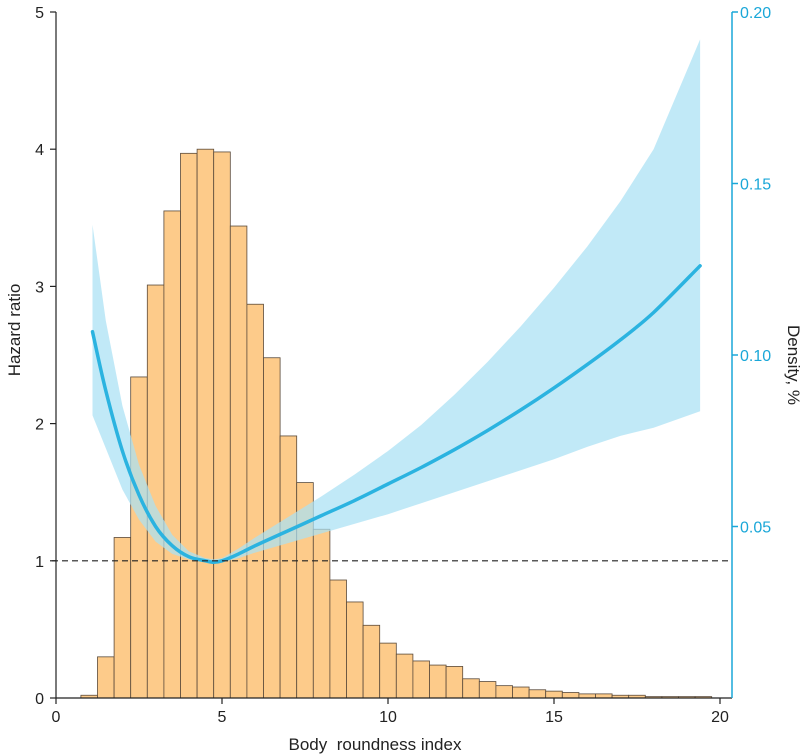 Image resolution: width=810 pixels, height=756 pixels. I want to click on y2-axis-title: Density, %, so click(793, 365).